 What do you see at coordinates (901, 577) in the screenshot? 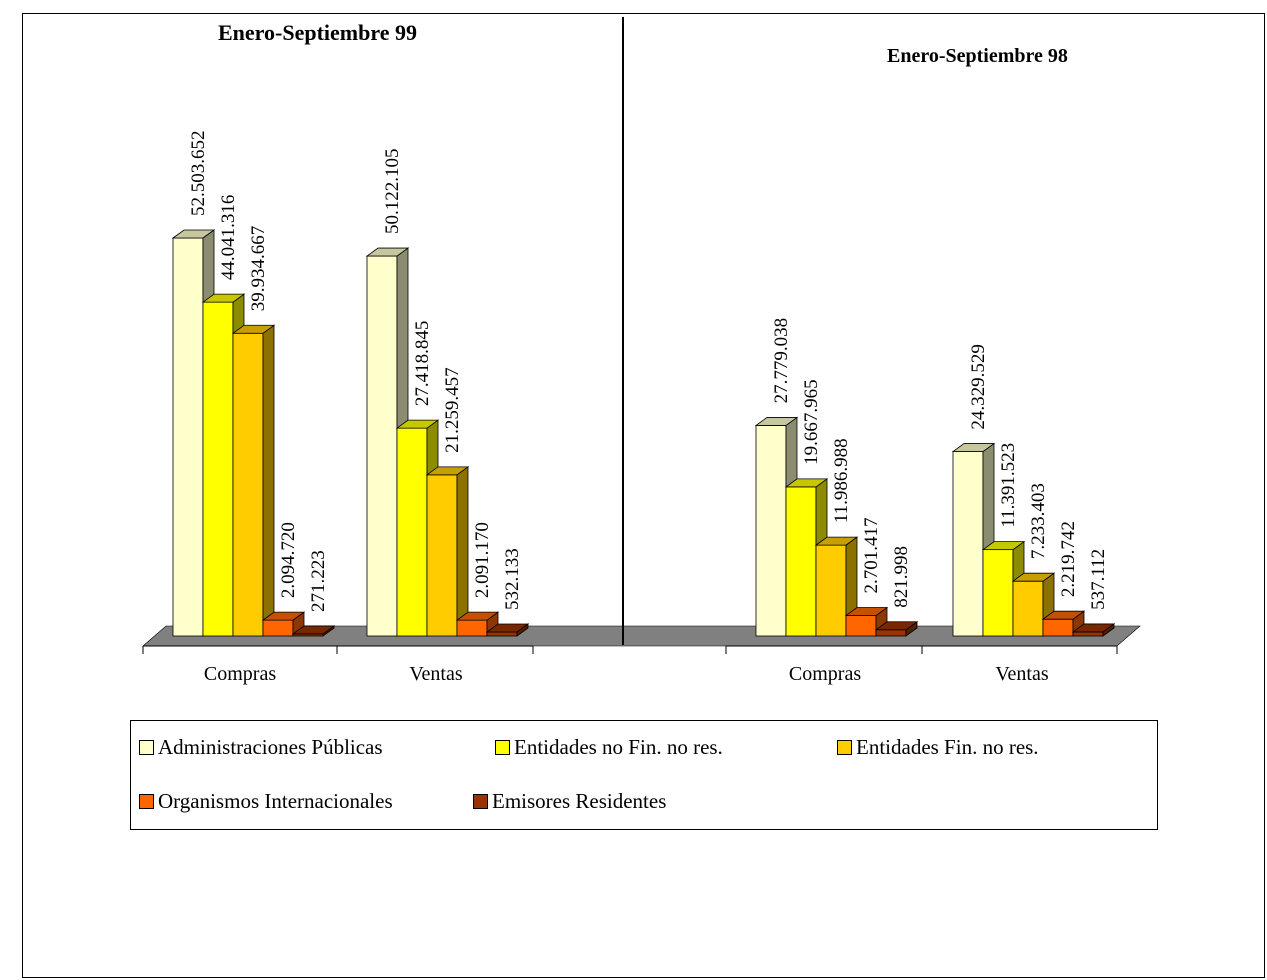
I see `data-label: 821.998` at bounding box center [901, 577].